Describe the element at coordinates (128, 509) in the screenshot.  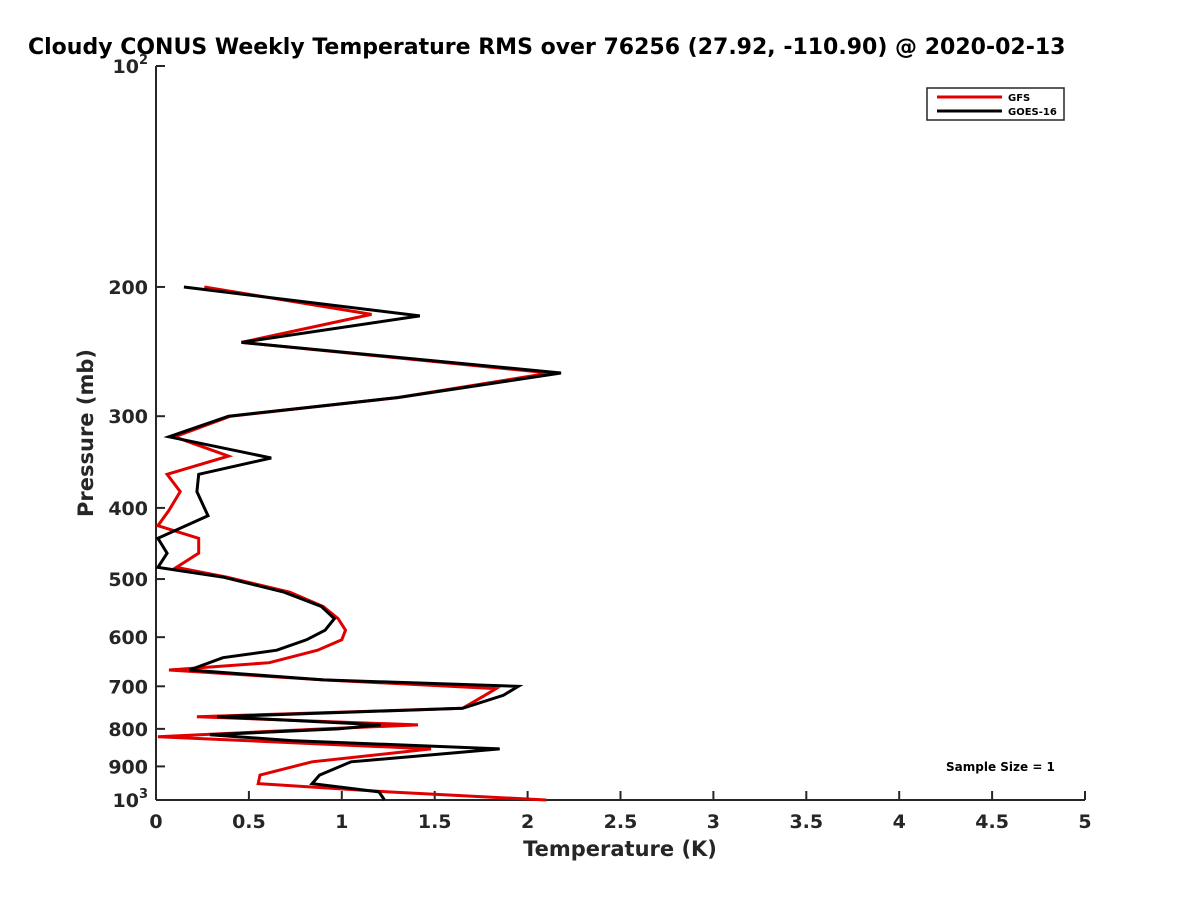
I see `y-tick-label: 400` at that location.